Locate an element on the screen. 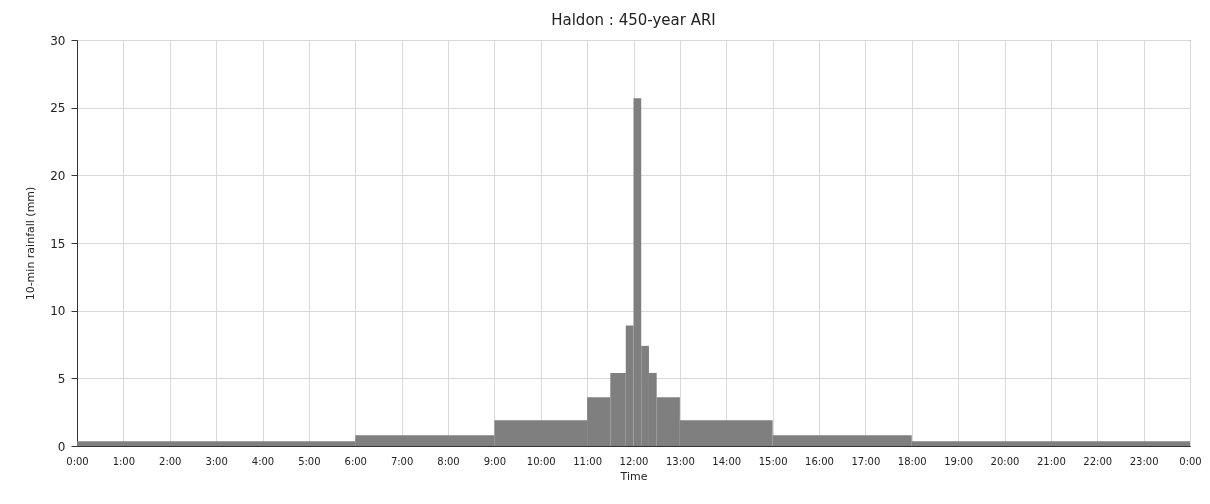 Image resolution: width=1210 pixels, height=504 pixels. x-tick-label: 17:00 is located at coordinates (866, 461).